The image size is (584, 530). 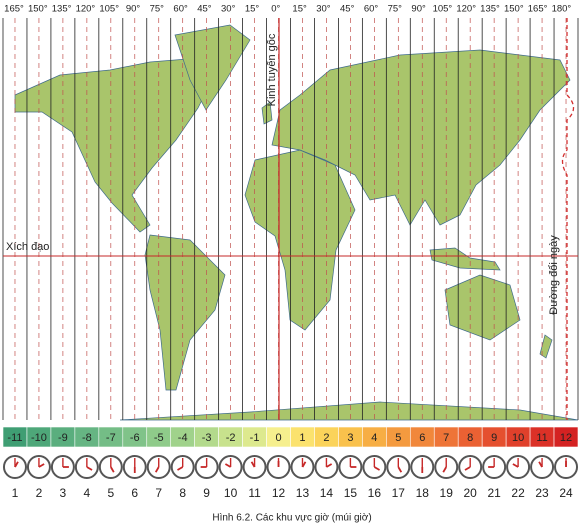 I want to click on clock-number: 22, so click(x=518, y=493).